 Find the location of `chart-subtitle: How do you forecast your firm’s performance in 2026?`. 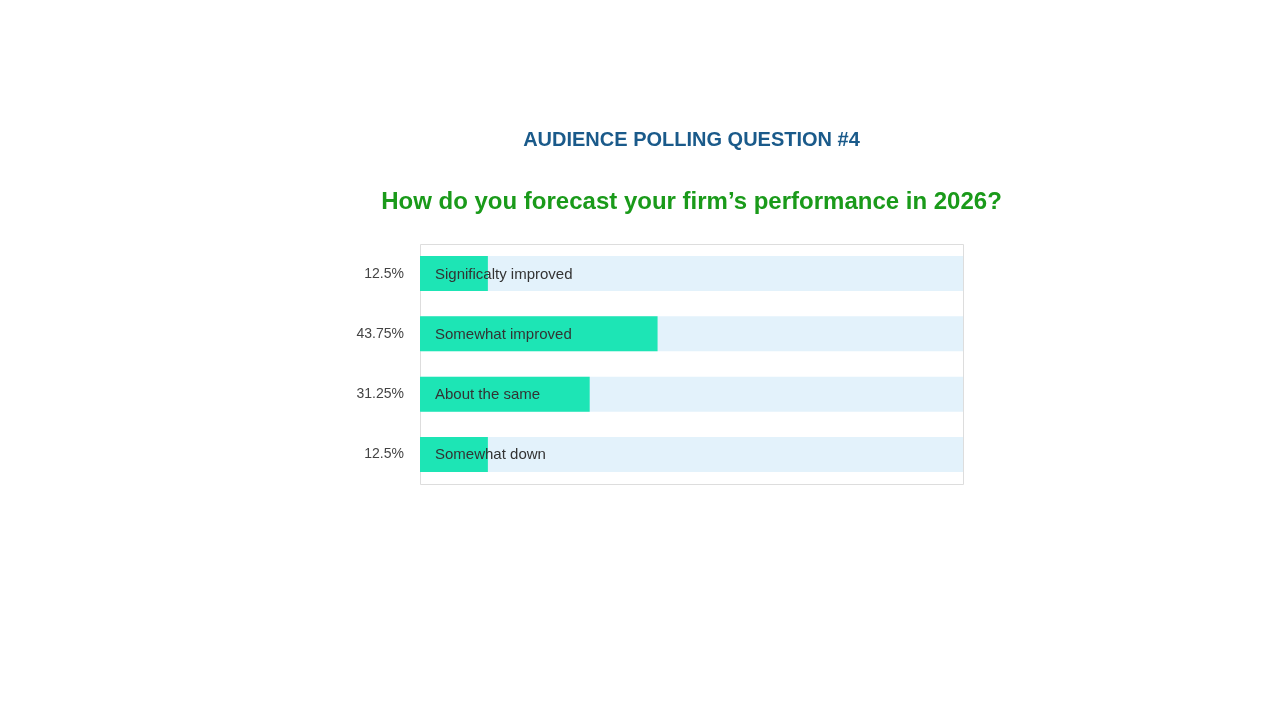

chart-subtitle: How do you forecast your firm’s performance in 2026? is located at coordinates (691, 200).